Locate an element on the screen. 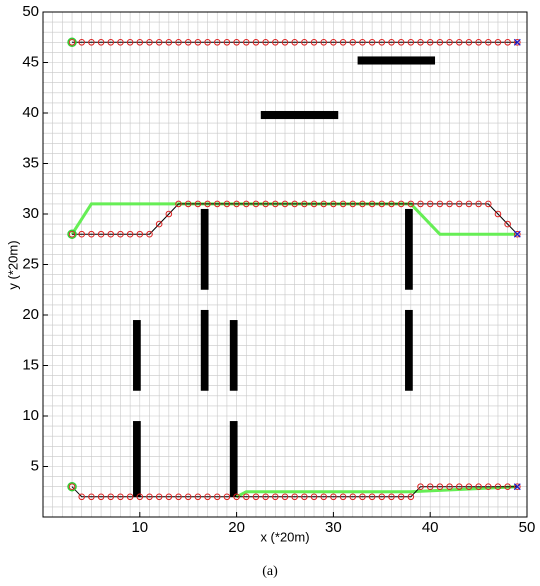 This screenshot has height=586, width=540. y-tick-label: 20 is located at coordinates (30, 314).